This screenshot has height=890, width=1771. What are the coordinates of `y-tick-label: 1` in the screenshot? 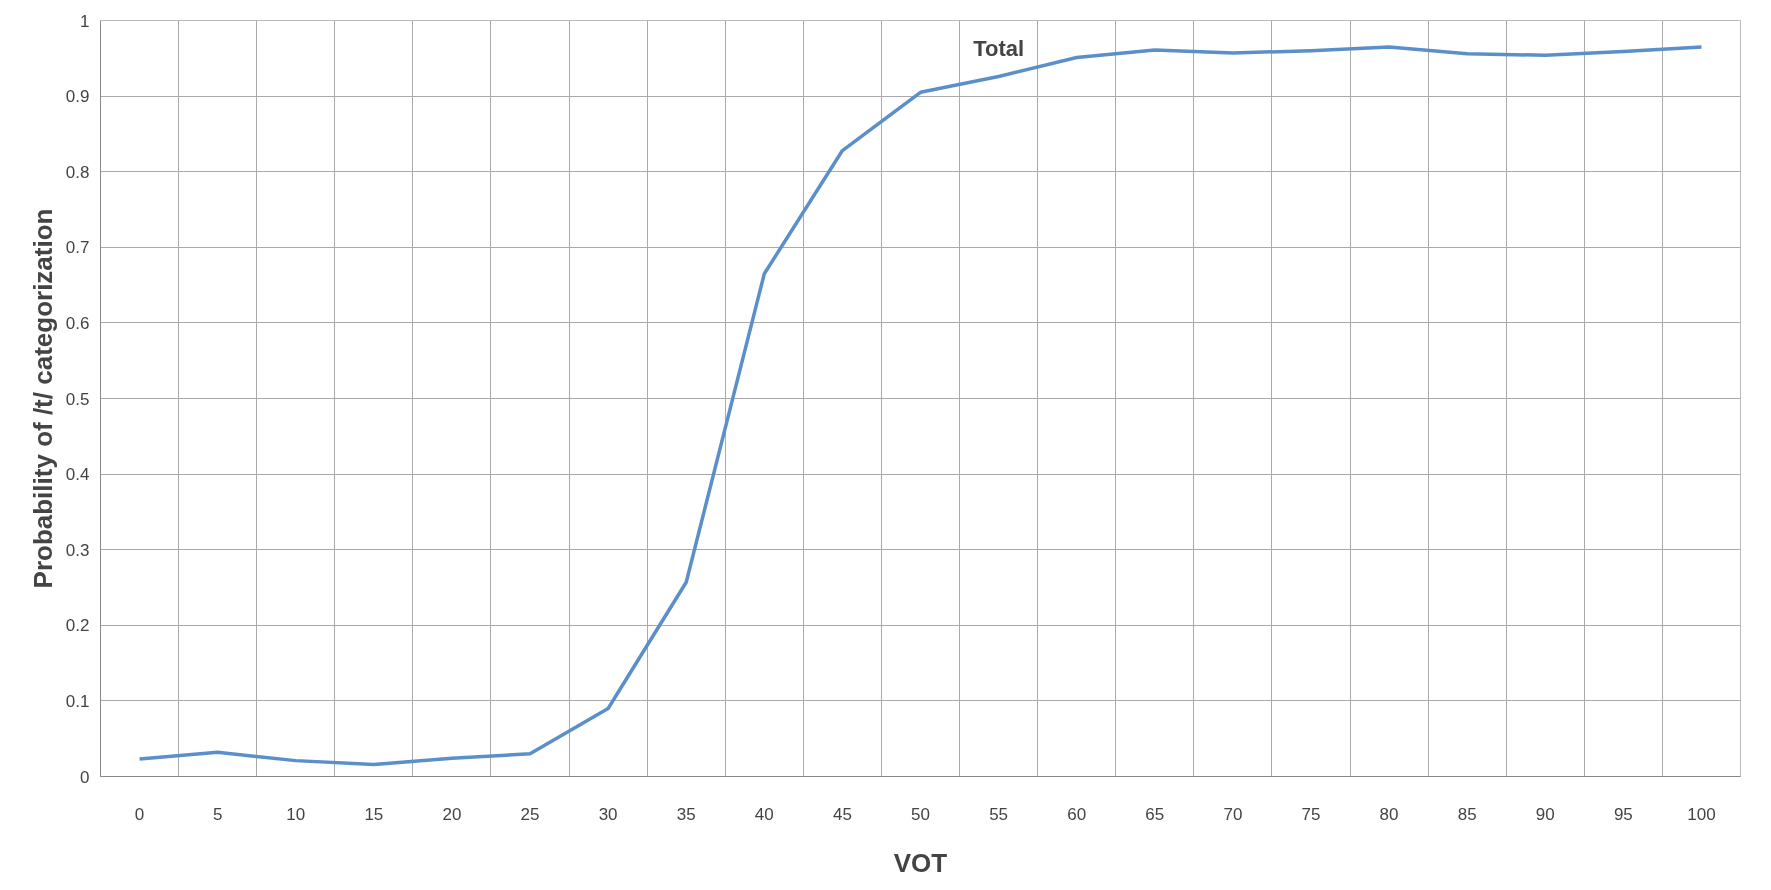 It's located at (85, 21).